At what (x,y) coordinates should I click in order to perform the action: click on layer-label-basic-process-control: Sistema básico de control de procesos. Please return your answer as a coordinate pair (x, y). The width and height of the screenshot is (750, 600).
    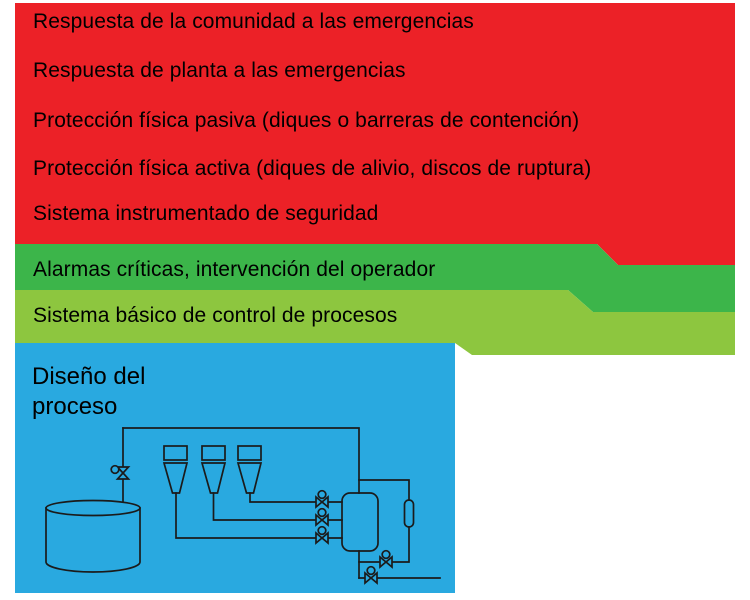
    Looking at the image, I should click on (215, 315).